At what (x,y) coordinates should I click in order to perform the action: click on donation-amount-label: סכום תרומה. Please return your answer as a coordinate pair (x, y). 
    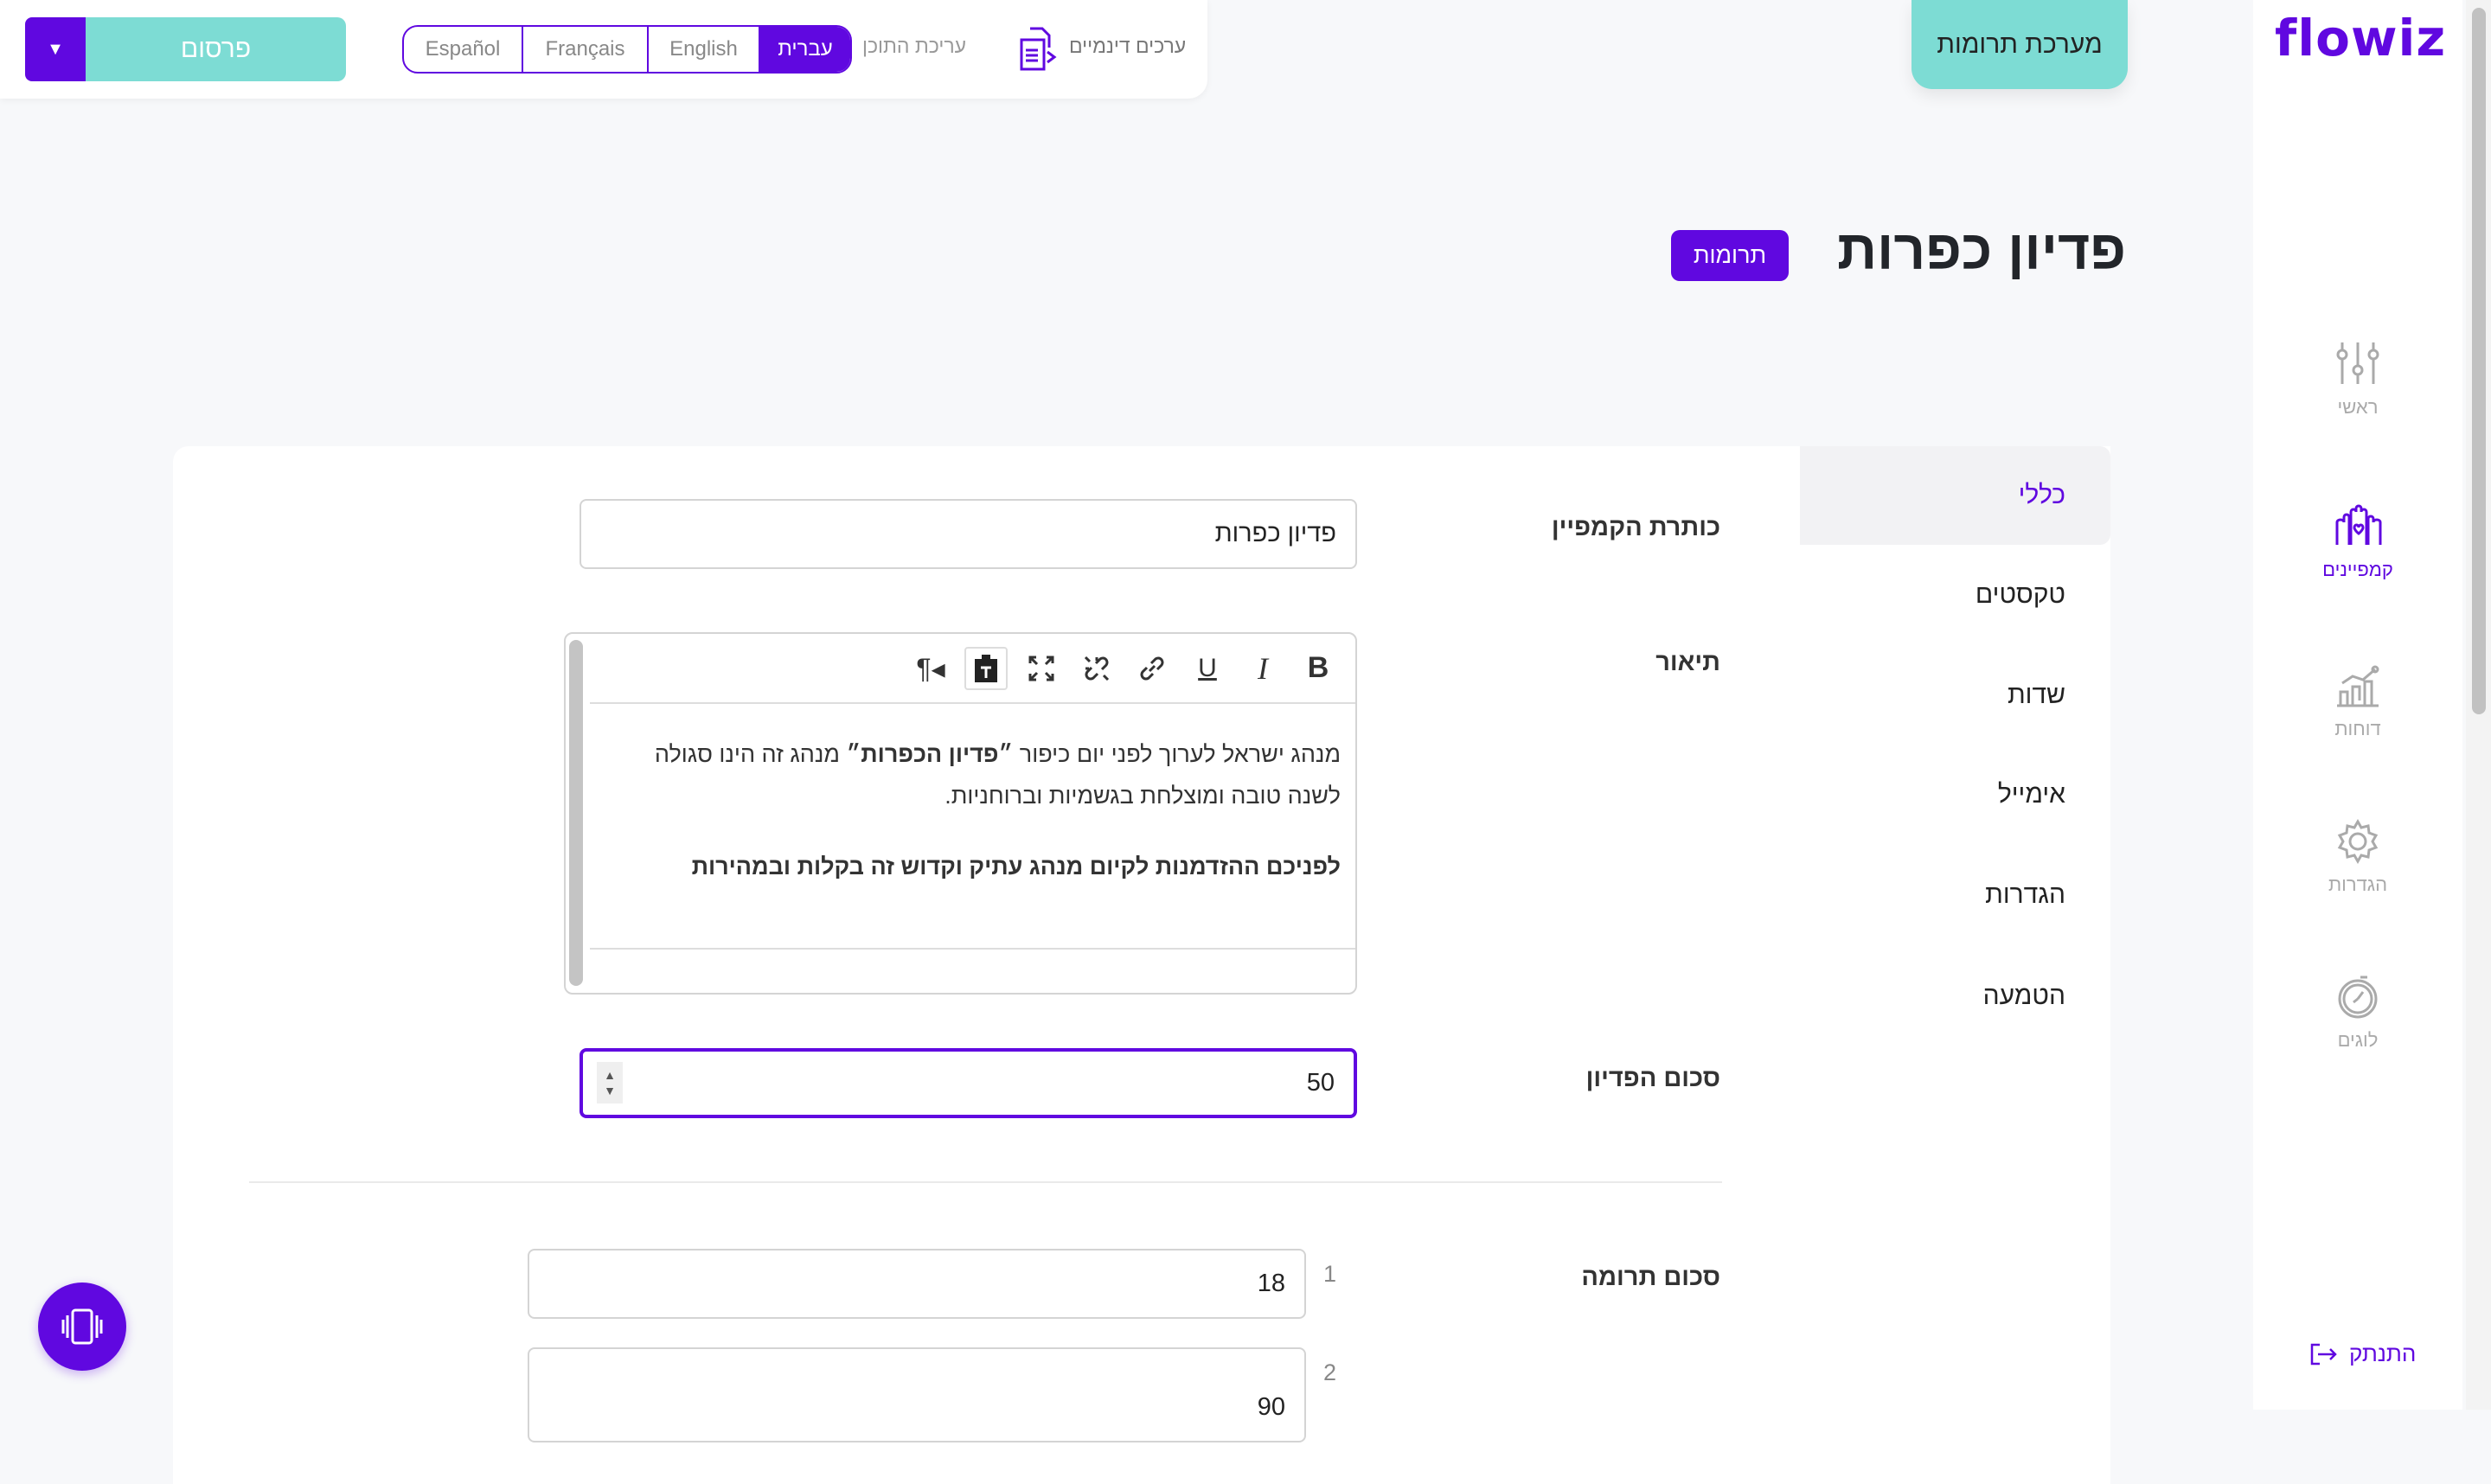
    Looking at the image, I should click on (1650, 1277).